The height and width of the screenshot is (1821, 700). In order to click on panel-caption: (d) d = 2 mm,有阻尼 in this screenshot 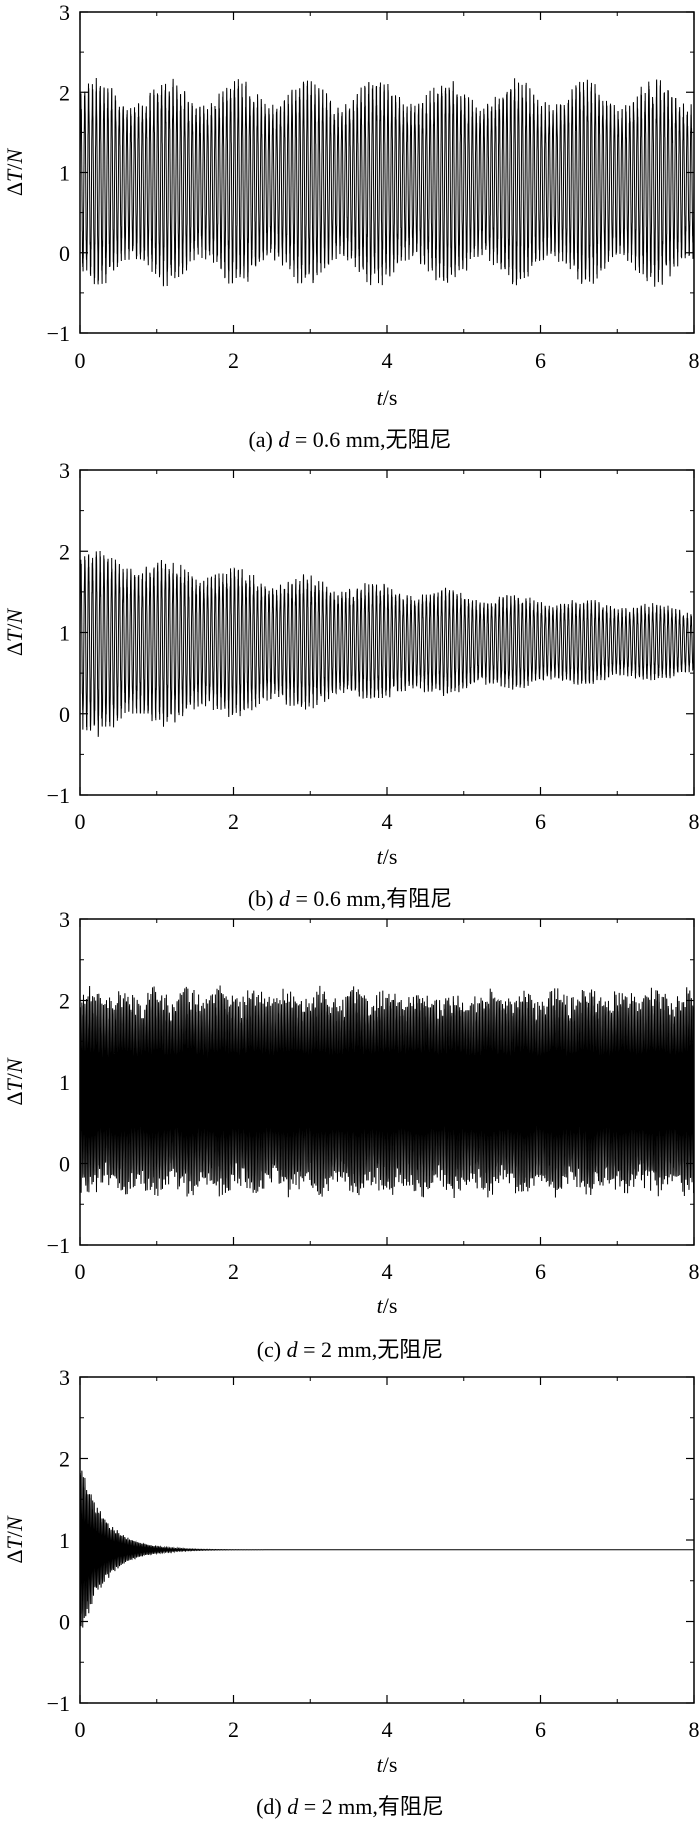, I will do `click(350, 1806)`.